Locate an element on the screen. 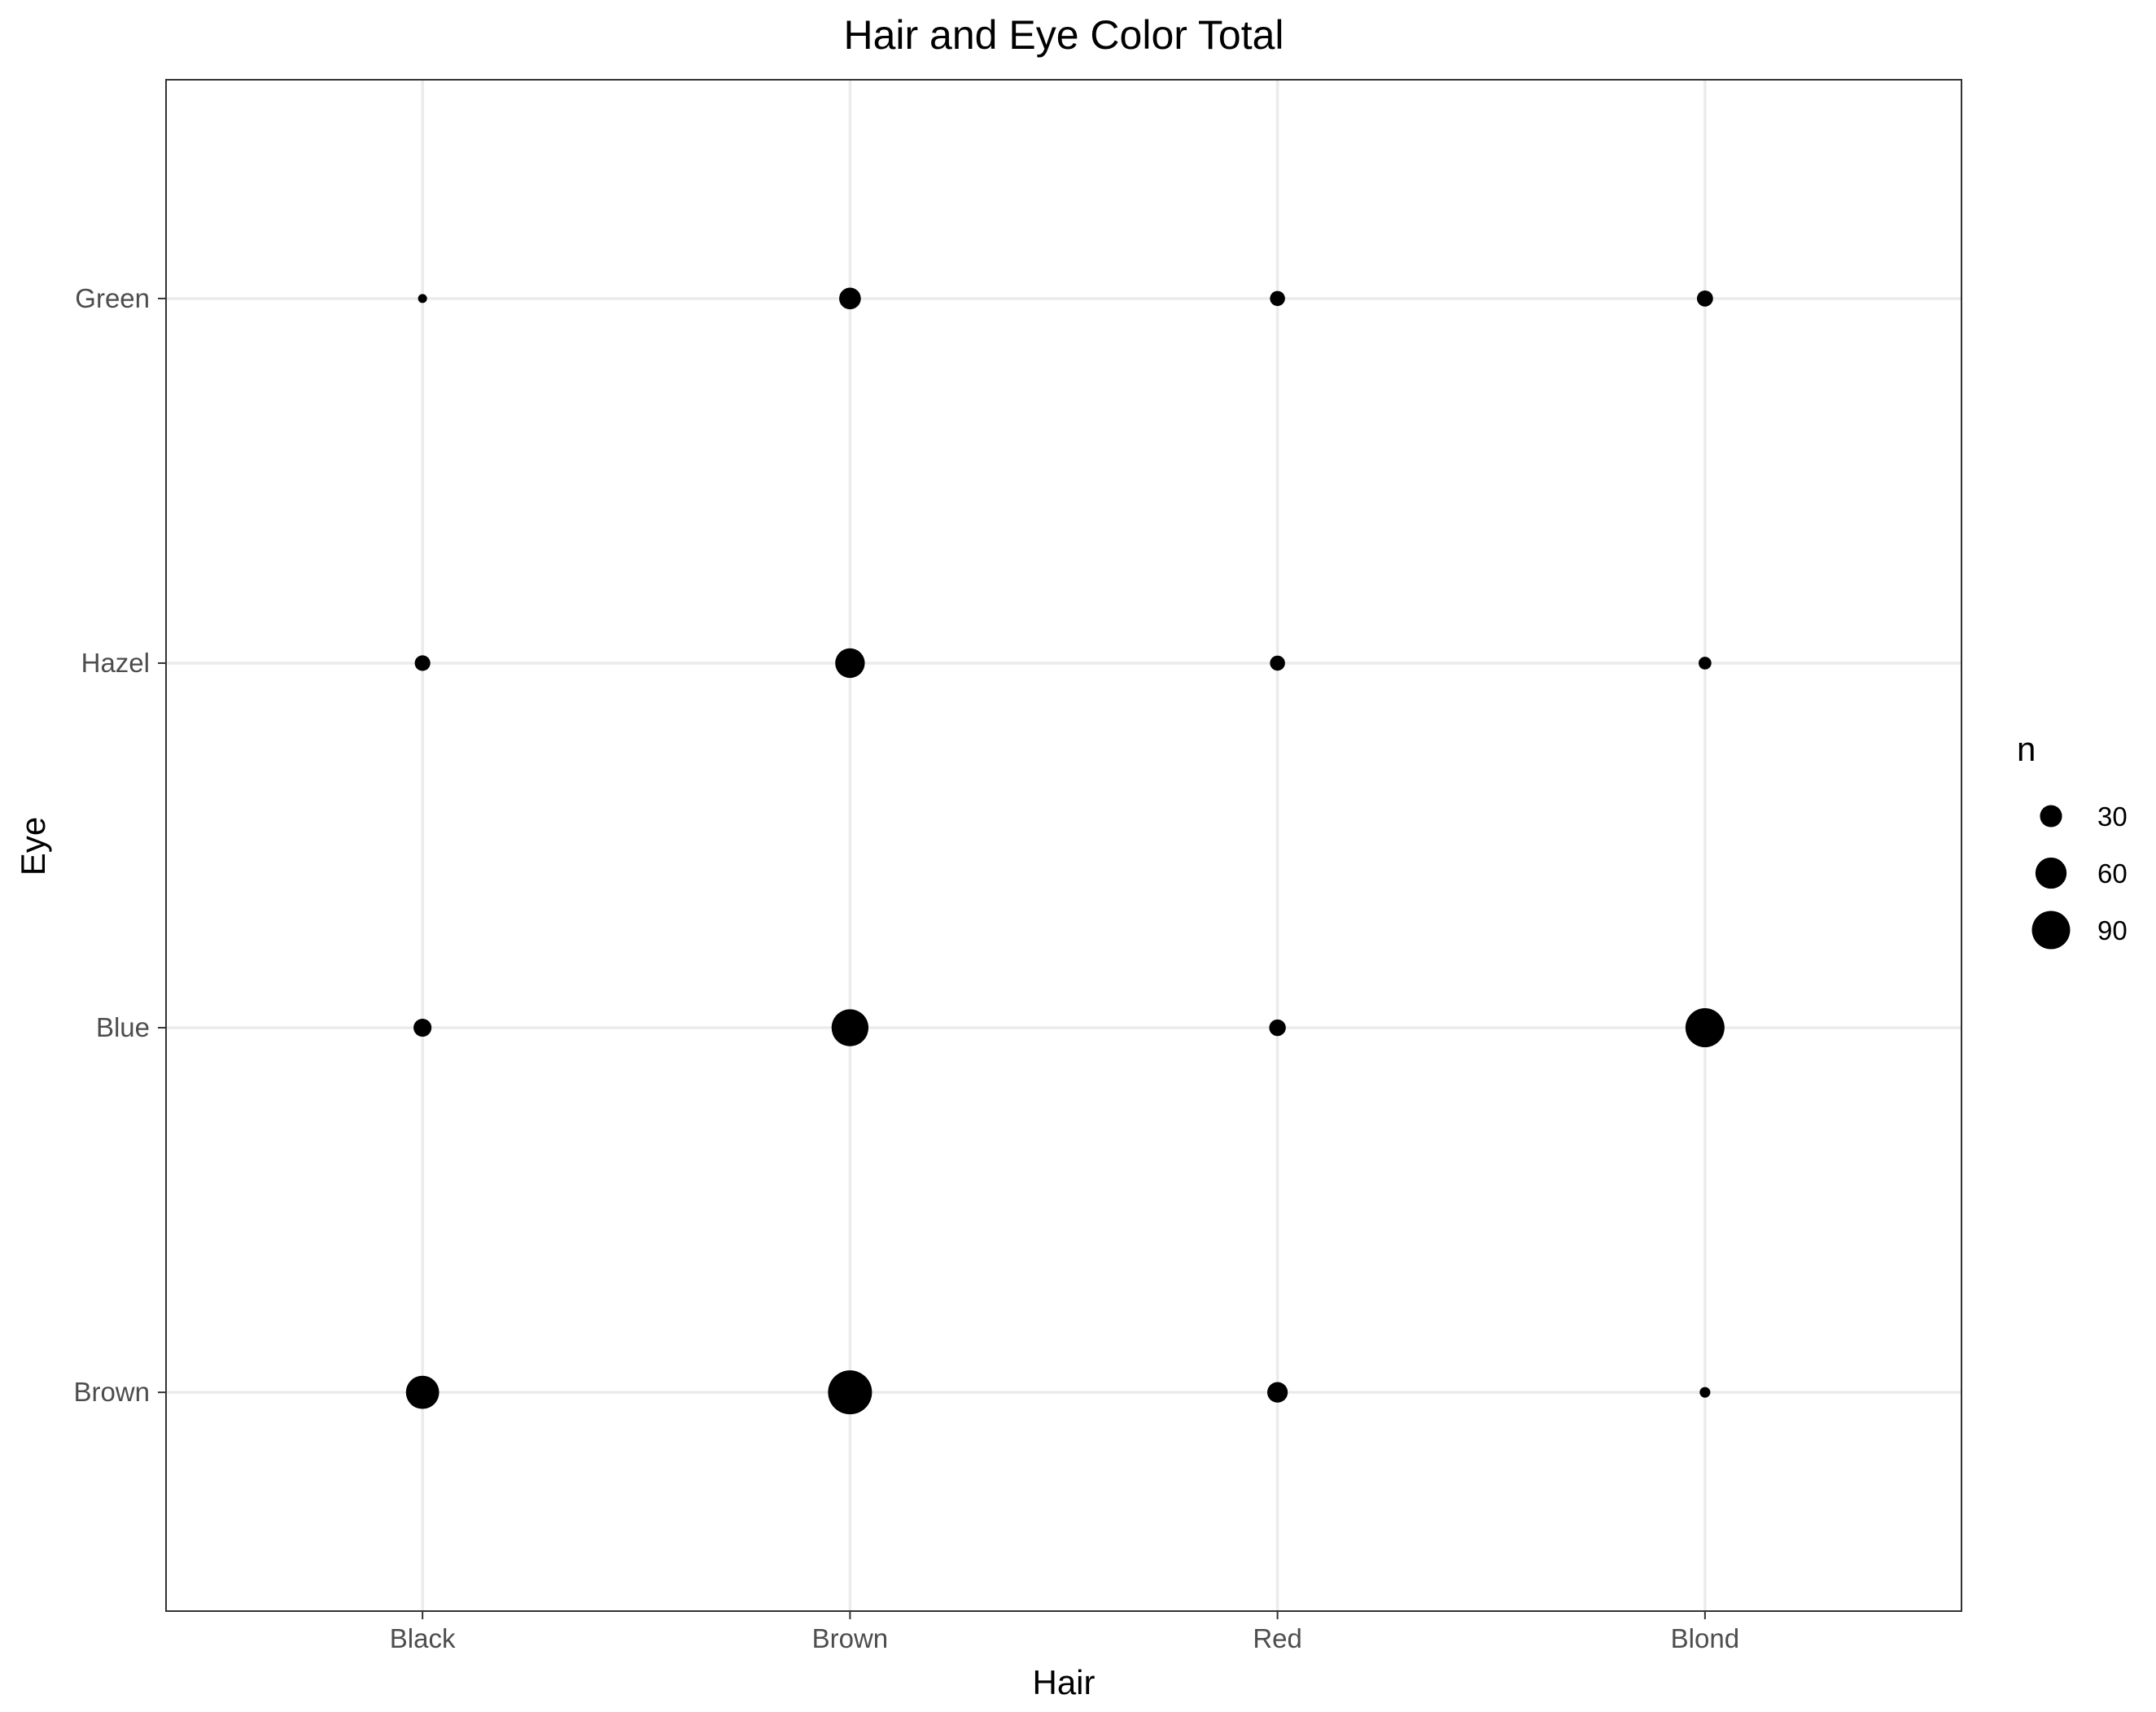 The height and width of the screenshot is (1712, 2156). legend-label: 60 is located at coordinates (2112, 873).